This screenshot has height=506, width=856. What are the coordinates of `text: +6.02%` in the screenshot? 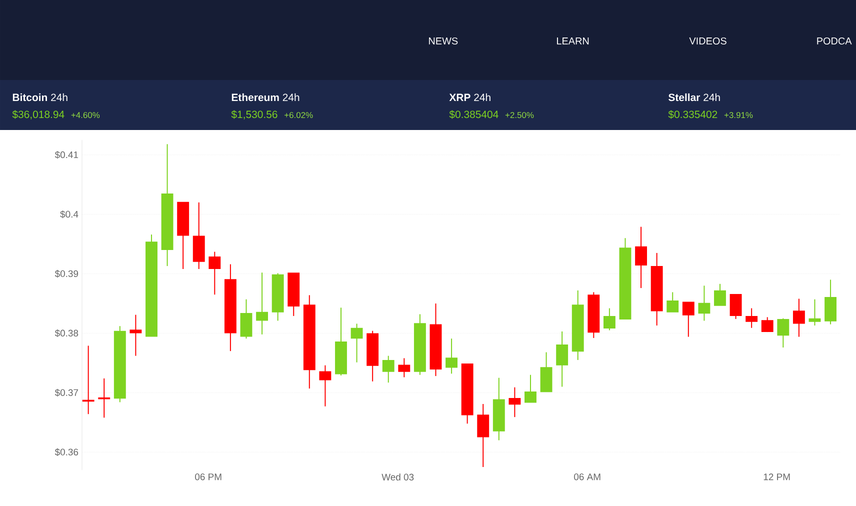 It's located at (298, 115).